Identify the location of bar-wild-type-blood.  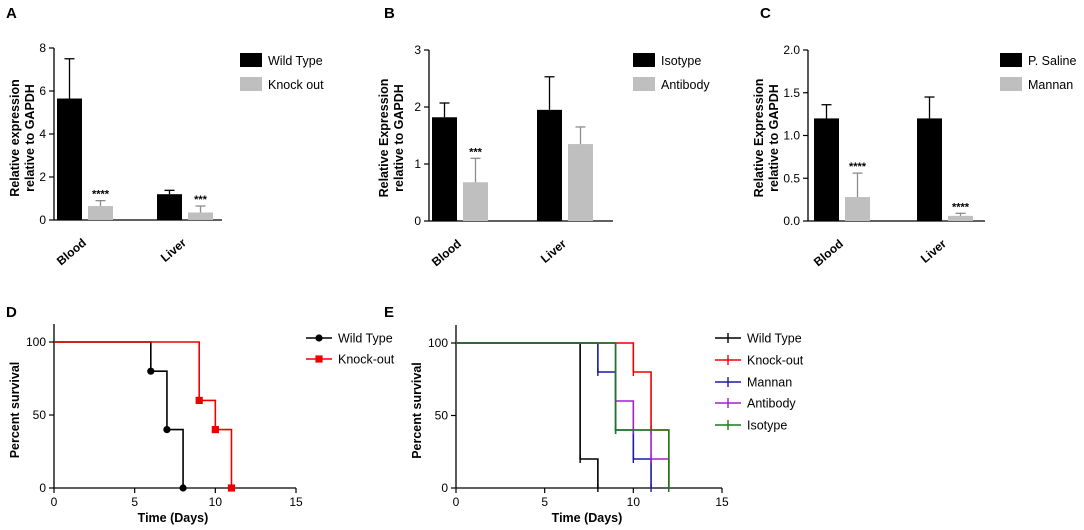
(69, 159).